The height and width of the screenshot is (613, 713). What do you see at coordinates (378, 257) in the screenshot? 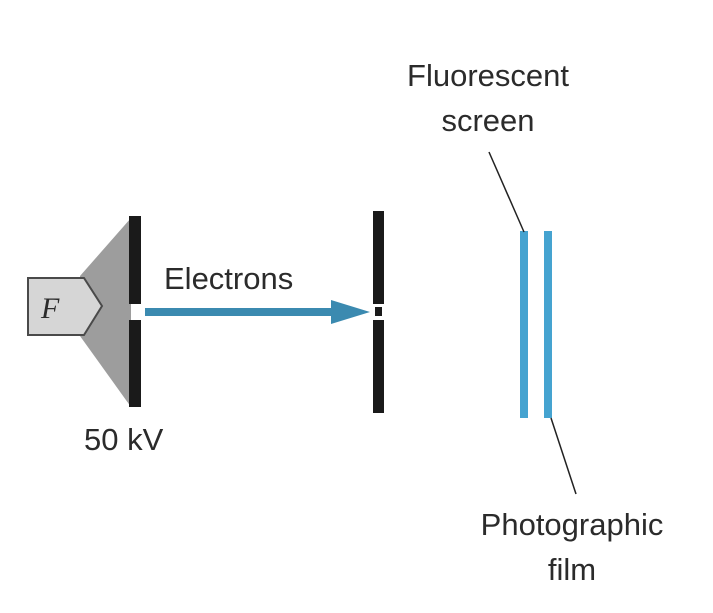
I see `target-plate-upper` at bounding box center [378, 257].